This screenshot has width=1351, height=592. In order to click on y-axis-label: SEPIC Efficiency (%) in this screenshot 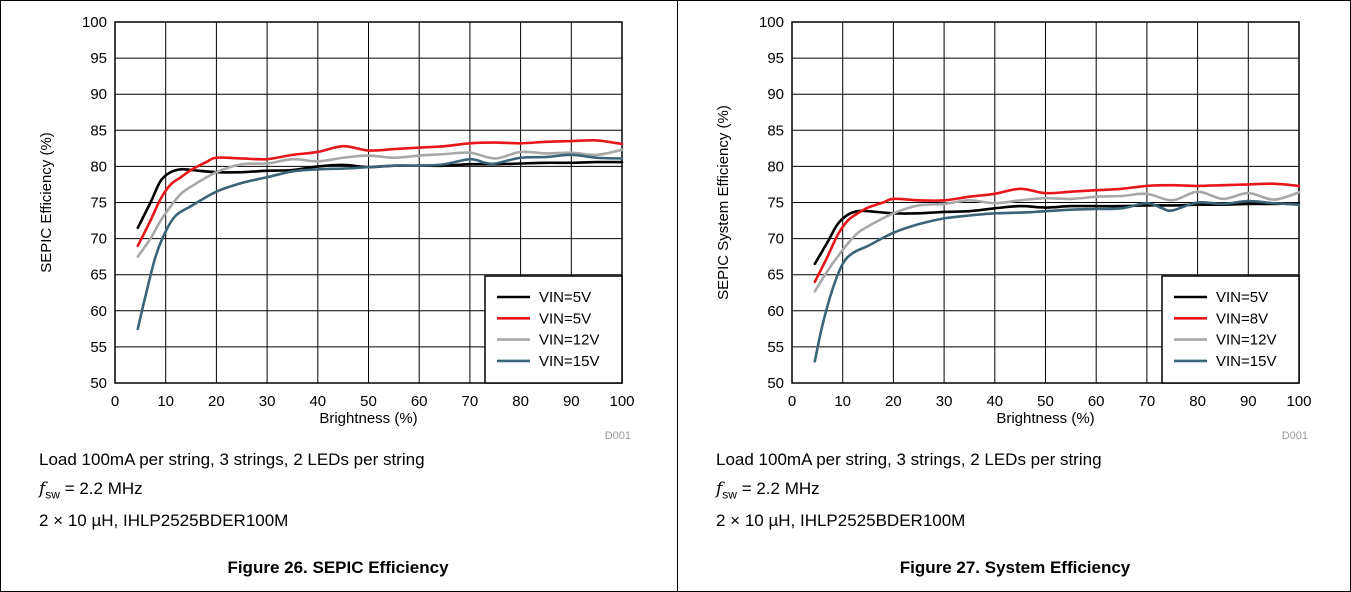, I will do `click(46, 202)`.